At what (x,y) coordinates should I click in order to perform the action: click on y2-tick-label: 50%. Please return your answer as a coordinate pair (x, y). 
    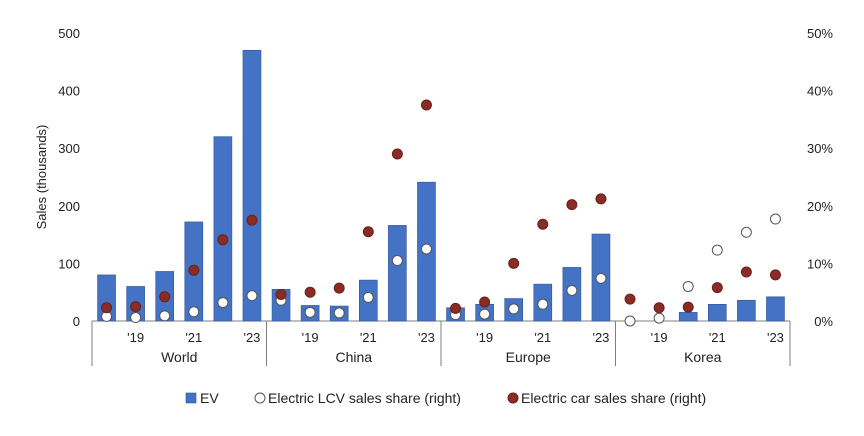
    Looking at the image, I should click on (820, 33).